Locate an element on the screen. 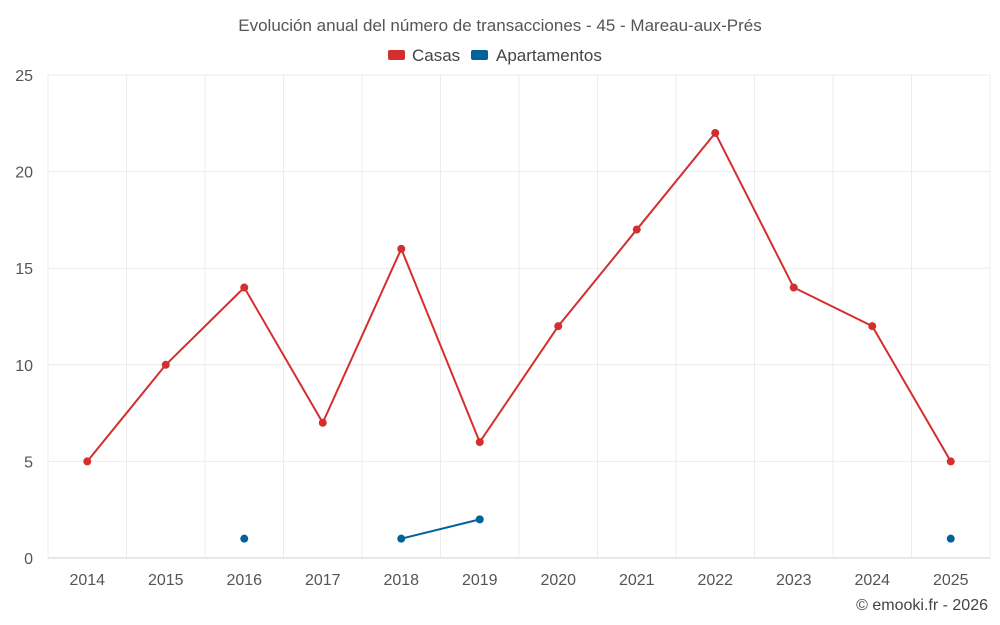 The image size is (1000, 625). data-point-casas-2015 is located at coordinates (165, 364).